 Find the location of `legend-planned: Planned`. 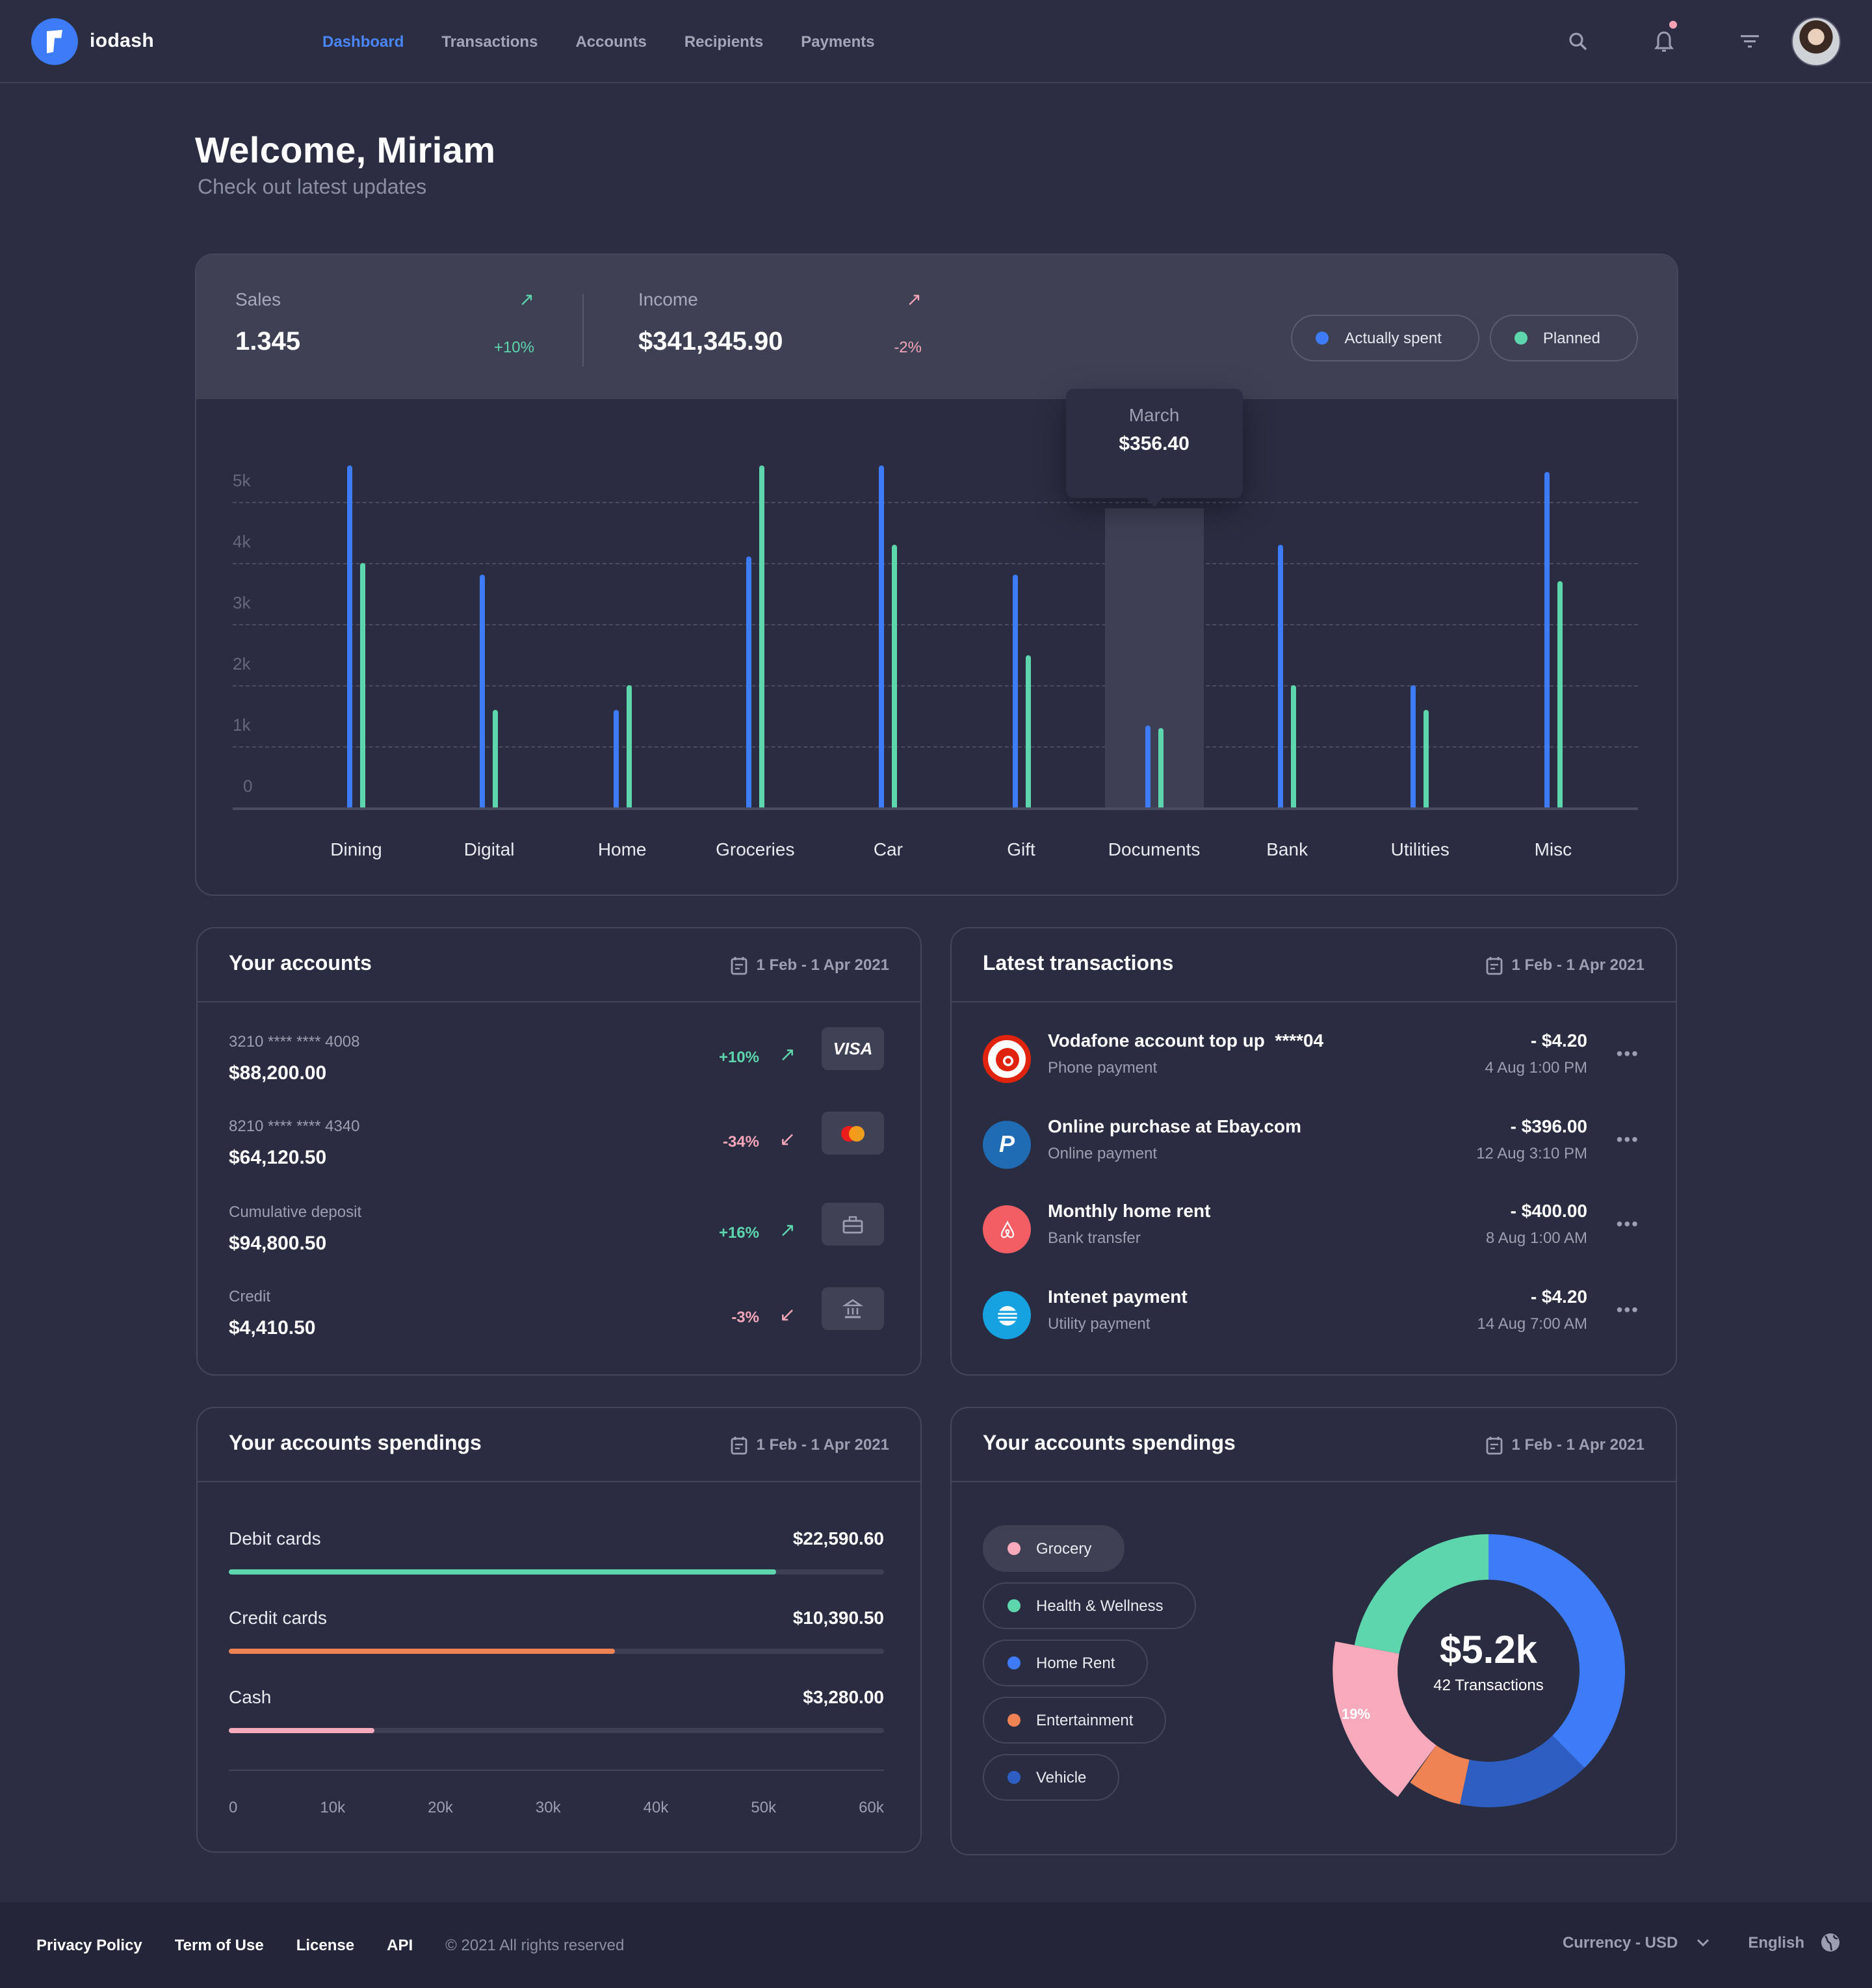

legend-planned: Planned is located at coordinates (1564, 338).